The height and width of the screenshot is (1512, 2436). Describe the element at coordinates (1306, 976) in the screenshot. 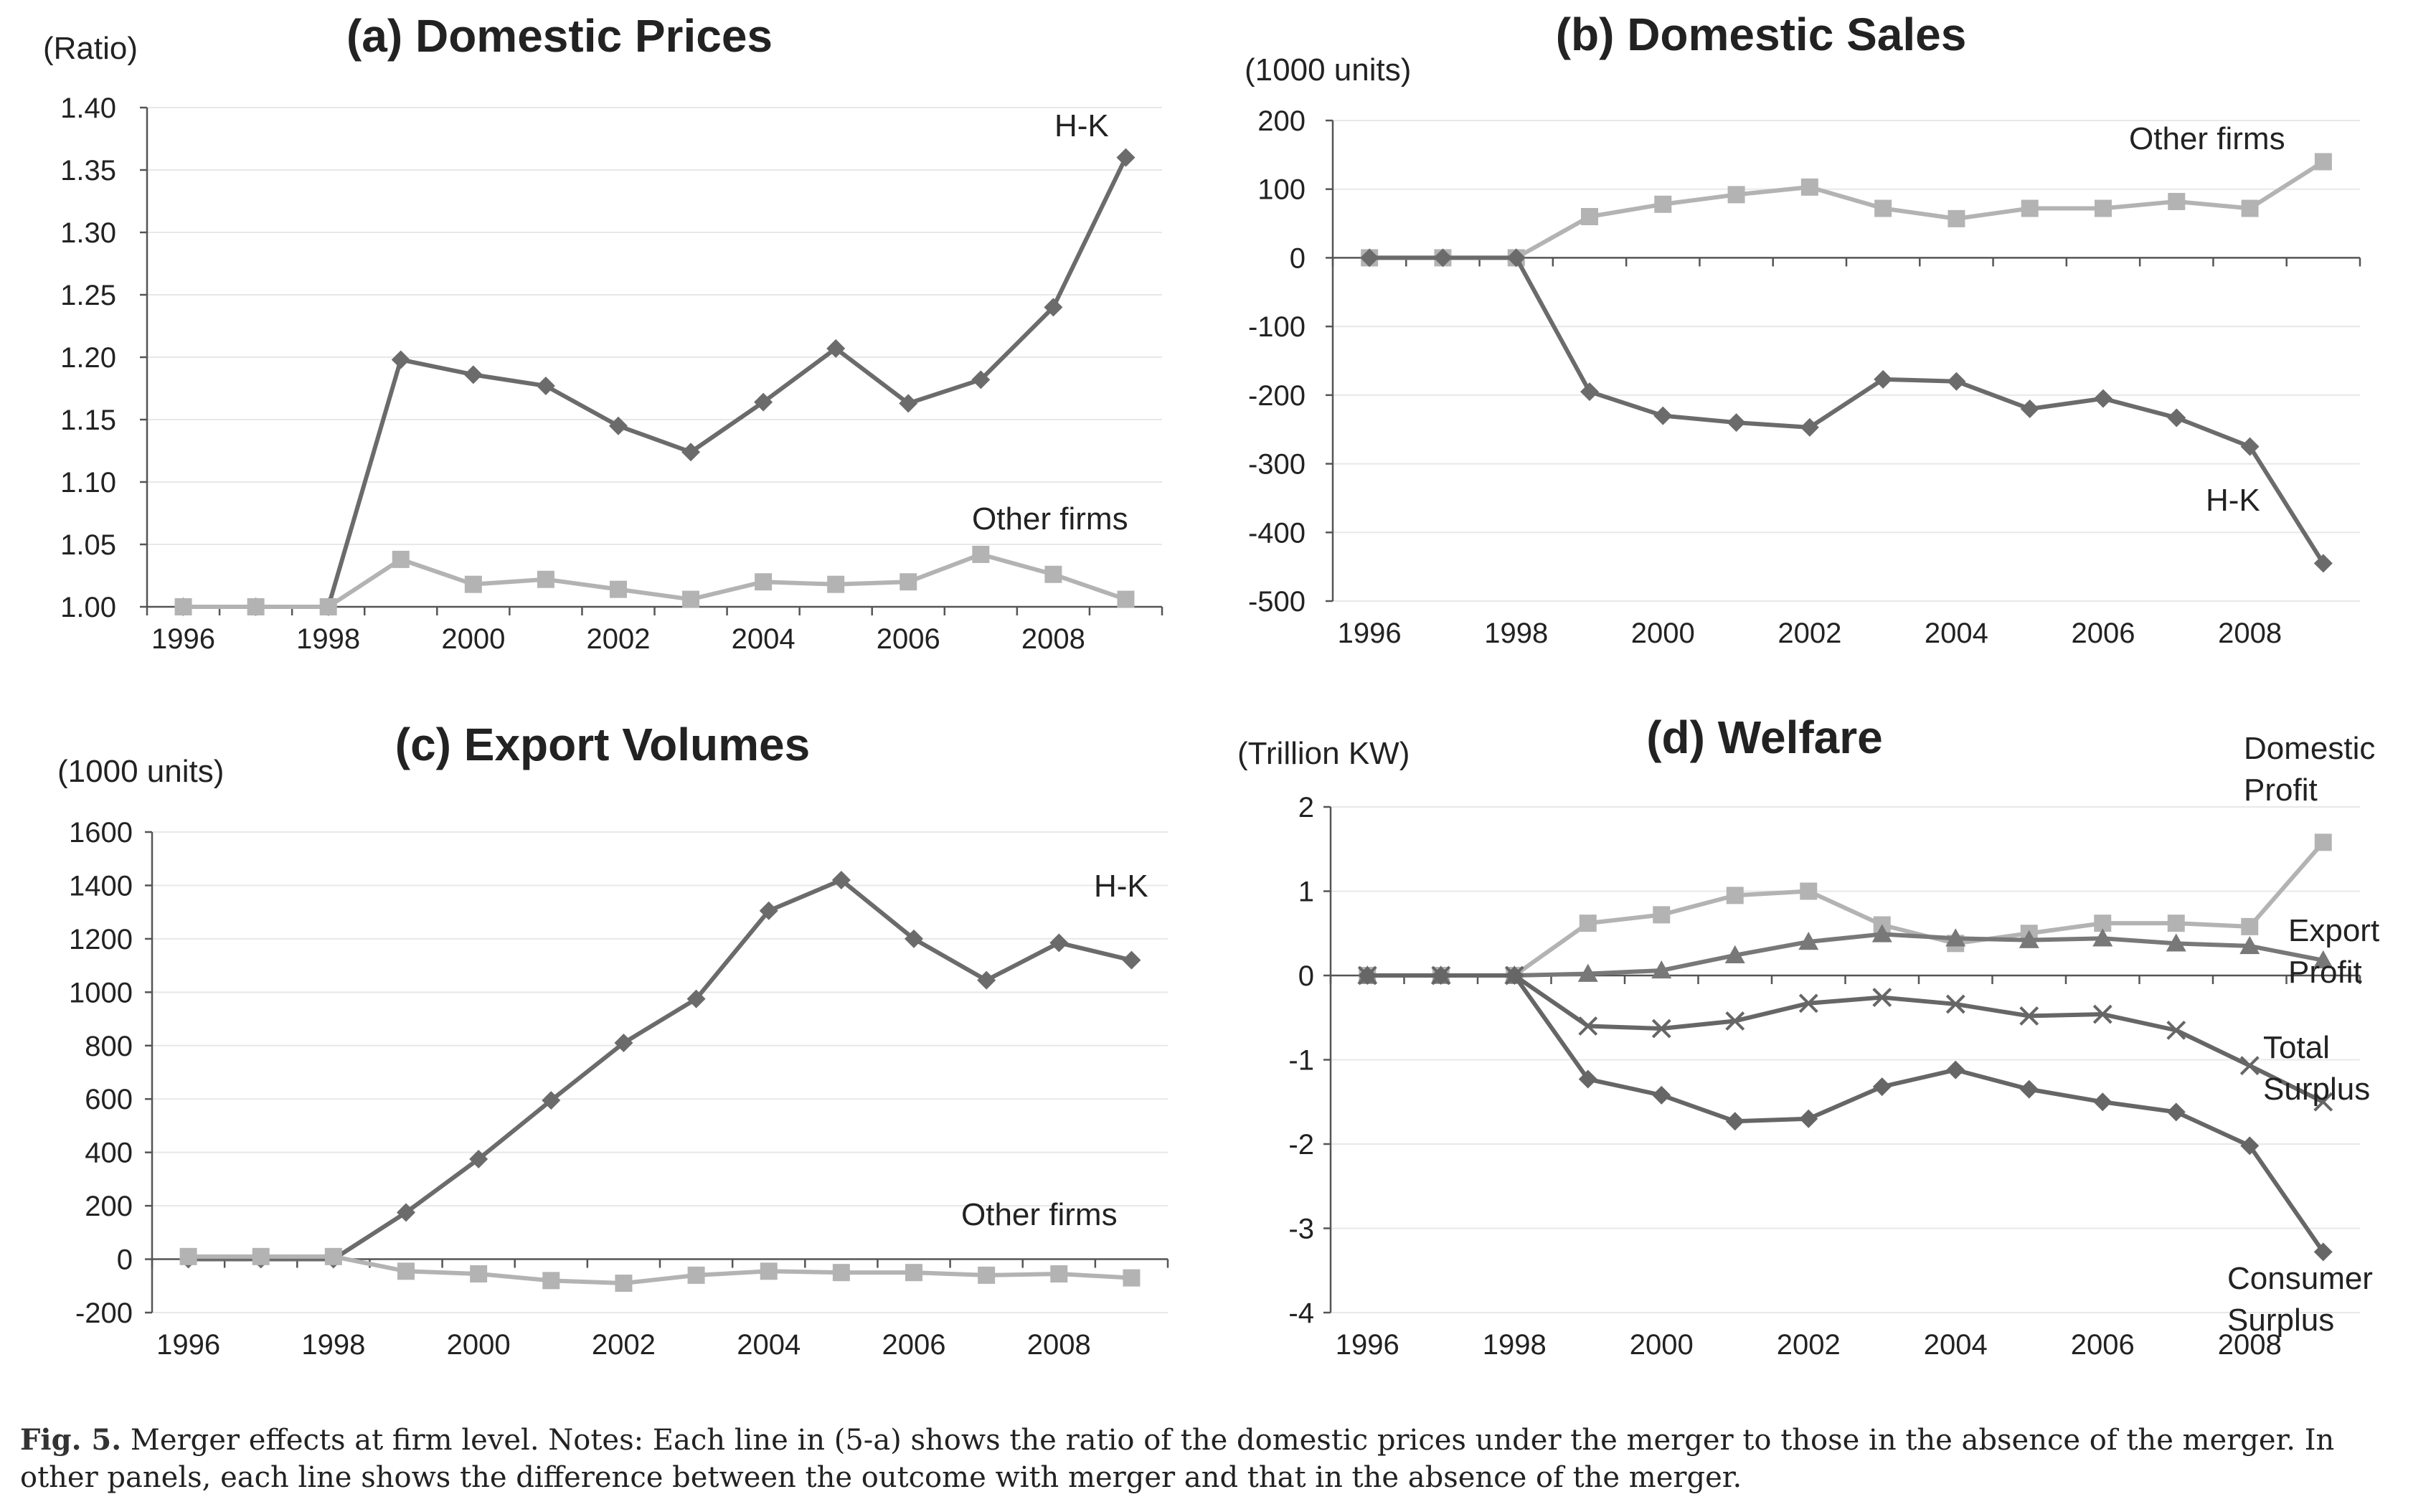

I see `y-tick-label: 0` at that location.